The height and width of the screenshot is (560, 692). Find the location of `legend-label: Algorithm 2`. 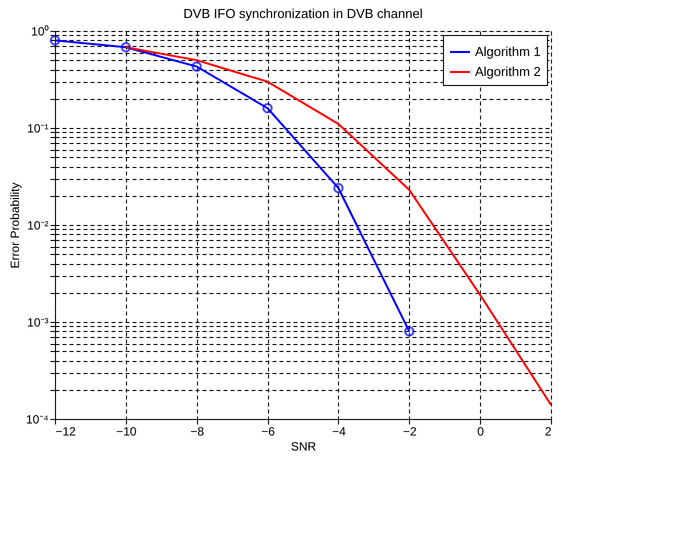

legend-label: Algorithm 2 is located at coordinates (508, 71).